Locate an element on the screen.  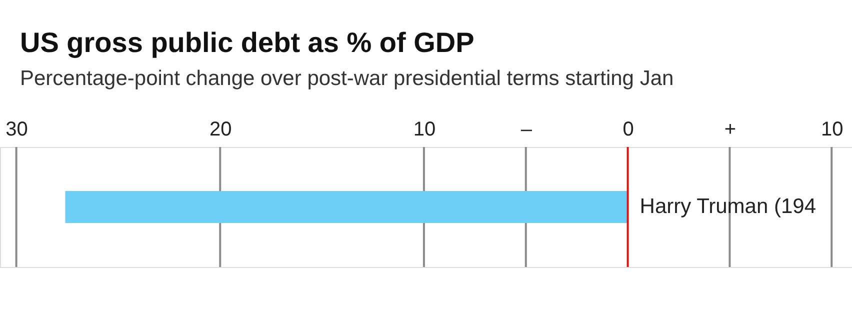
x-tick-label: 30 is located at coordinates (17, 129).